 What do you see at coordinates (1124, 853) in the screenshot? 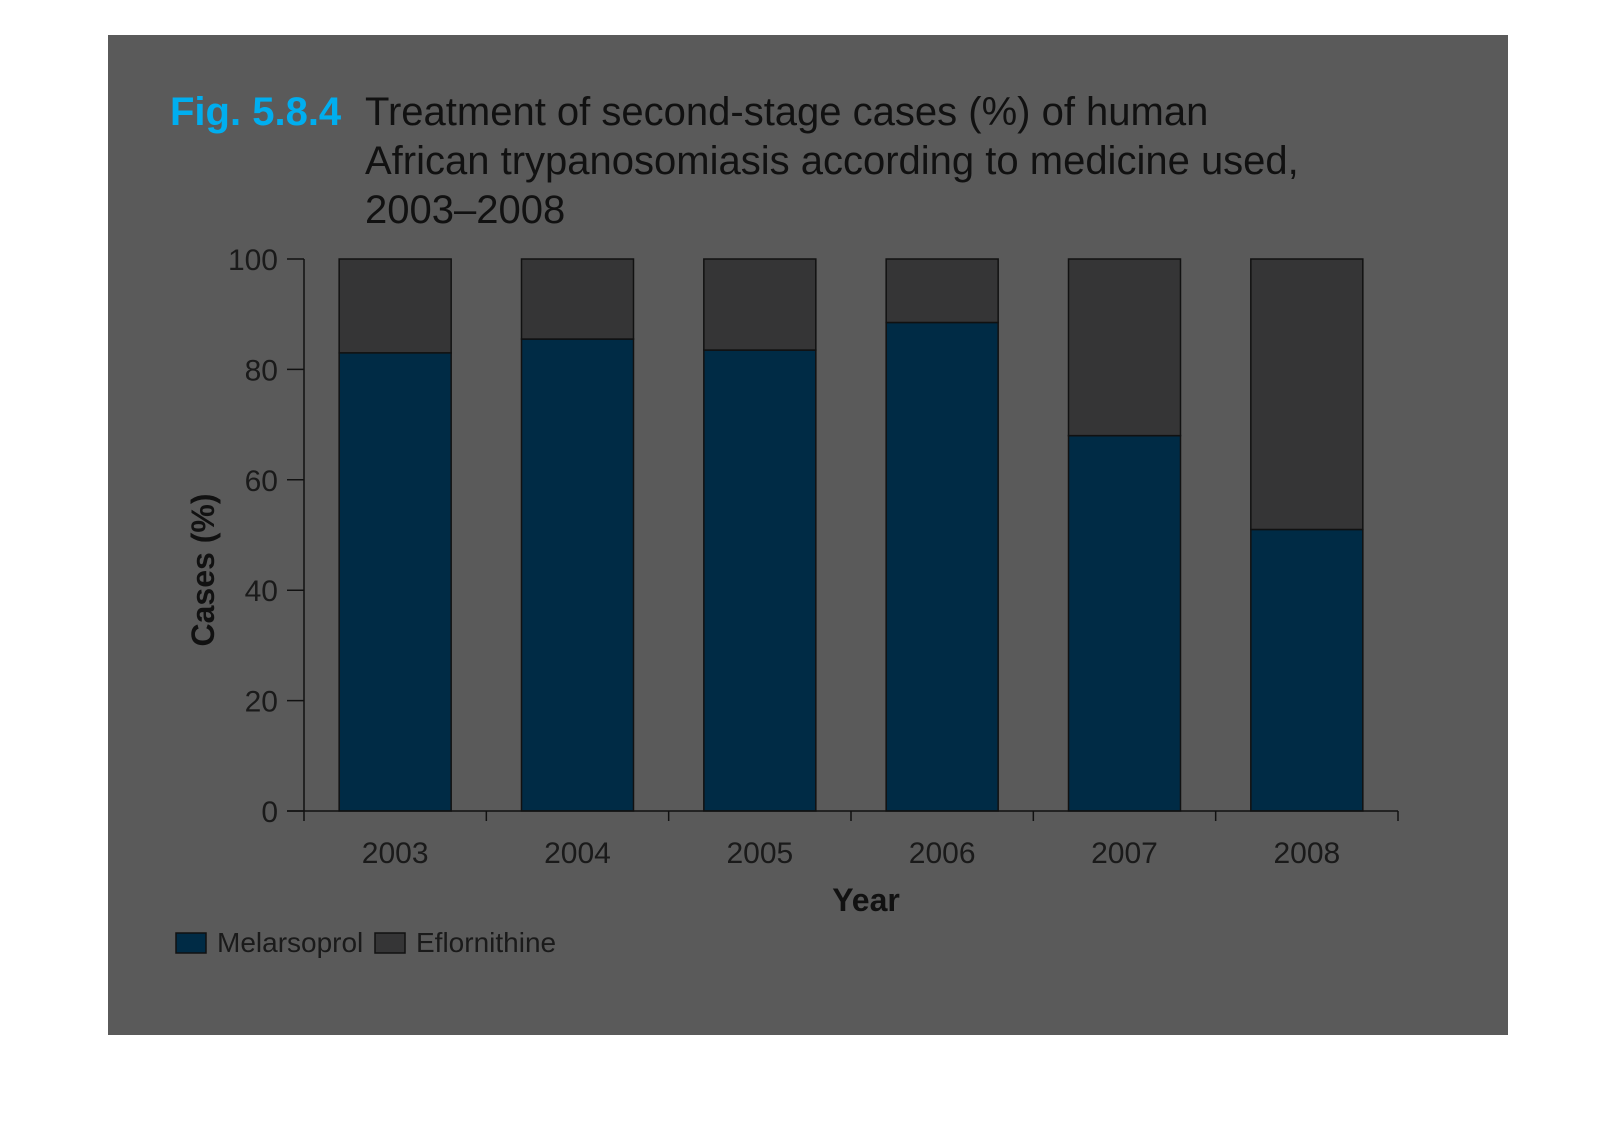
I see `x-tick-label-2007: 2007` at bounding box center [1124, 853].